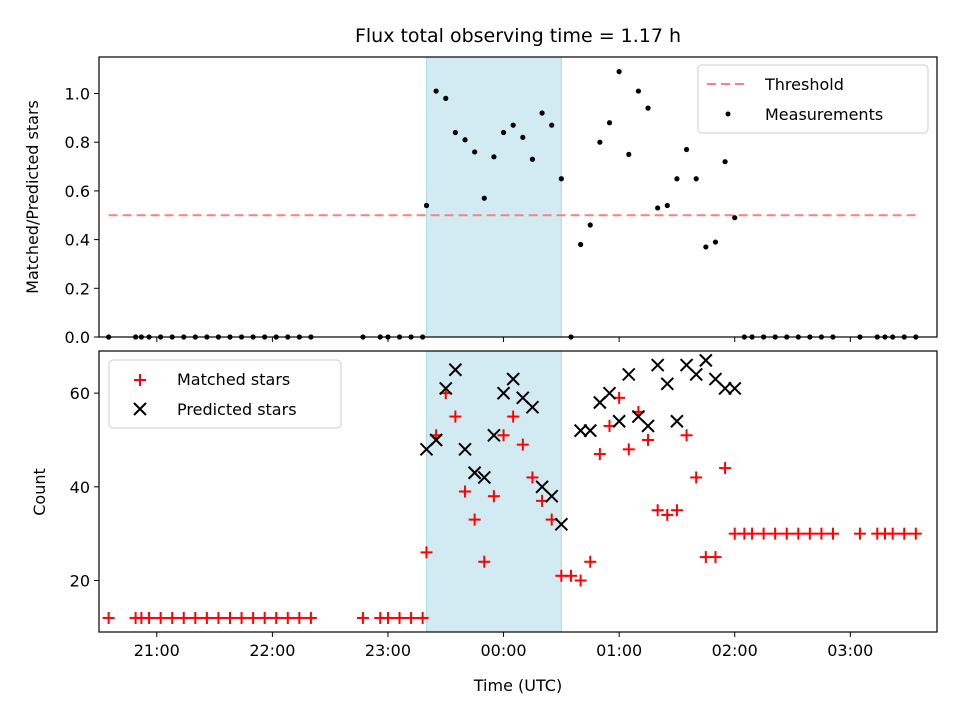 This screenshot has width=960, height=720. Describe the element at coordinates (518, 36) in the screenshot. I see `chart-title: Flux total observing time = 1.17 h` at that location.